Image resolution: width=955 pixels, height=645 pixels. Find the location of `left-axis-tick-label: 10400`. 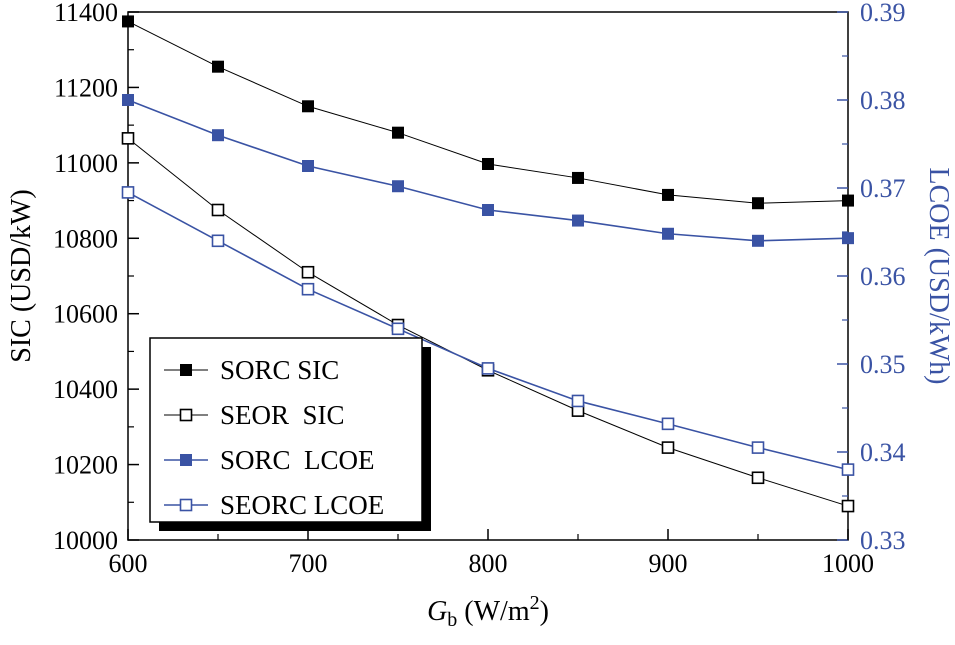

left-axis-tick-label: 10400 is located at coordinates (85, 389).